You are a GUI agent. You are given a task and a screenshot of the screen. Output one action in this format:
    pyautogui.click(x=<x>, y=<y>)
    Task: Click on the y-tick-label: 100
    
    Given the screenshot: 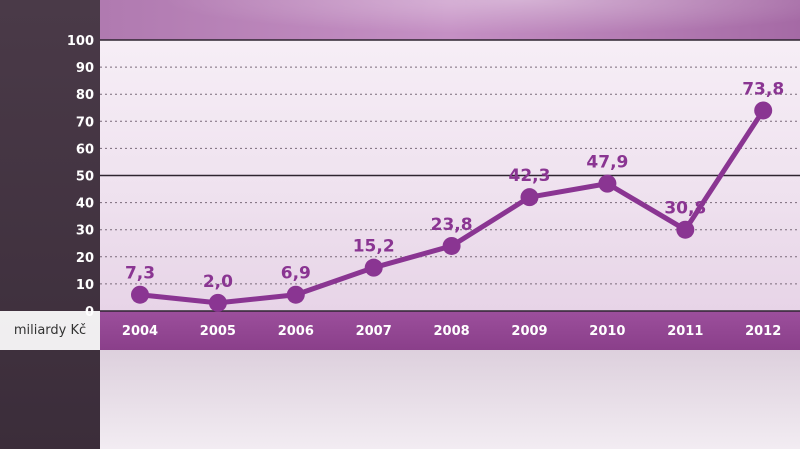 What is the action you would take?
    pyautogui.click(x=80, y=41)
    